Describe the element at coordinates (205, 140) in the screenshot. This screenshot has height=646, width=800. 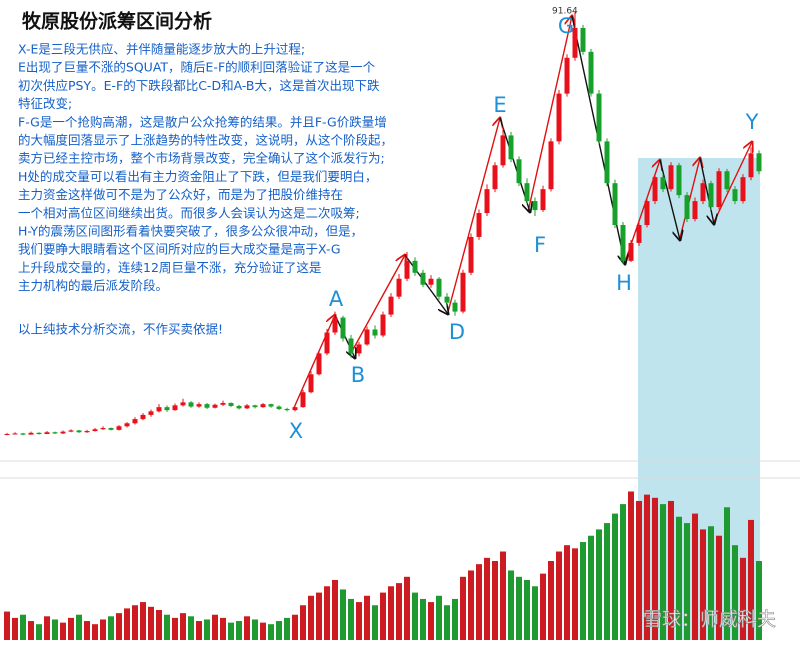
I see `analysis-line: 的大幅度回落显示了上涨趋势的特性改变，这说明，从这个阶段起，` at that location.